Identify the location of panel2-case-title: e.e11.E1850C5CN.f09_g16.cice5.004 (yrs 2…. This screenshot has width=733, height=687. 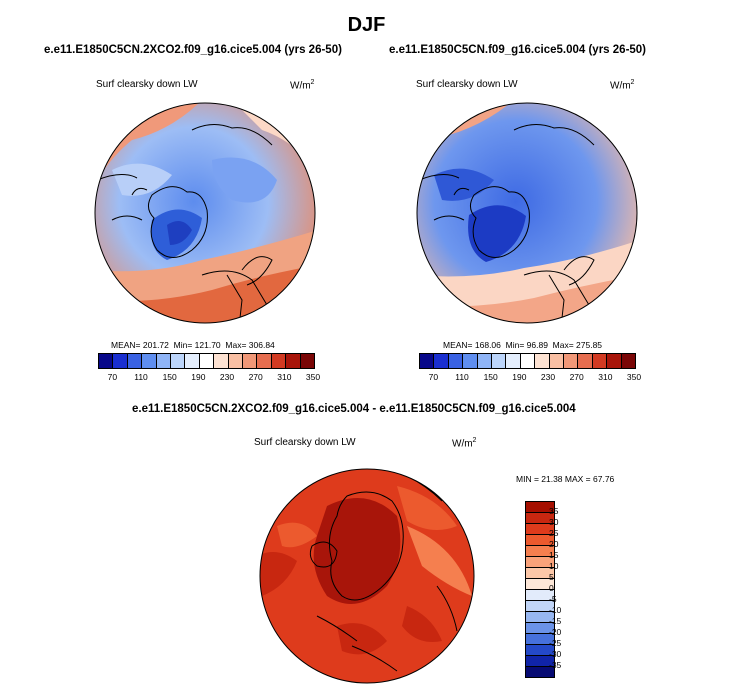
(518, 50).